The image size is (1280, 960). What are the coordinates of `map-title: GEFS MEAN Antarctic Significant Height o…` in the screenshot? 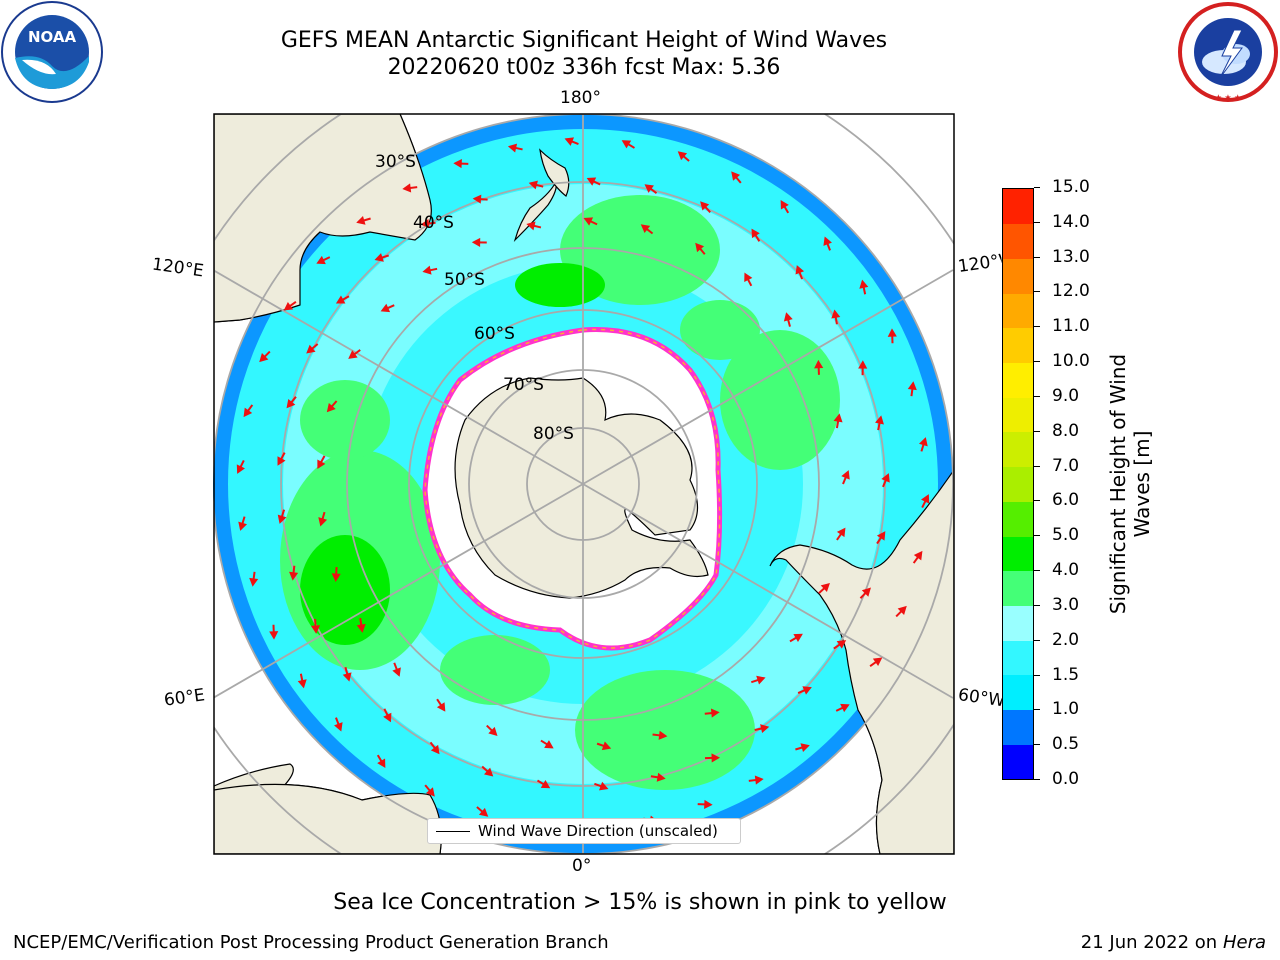 It's located at (584, 40).